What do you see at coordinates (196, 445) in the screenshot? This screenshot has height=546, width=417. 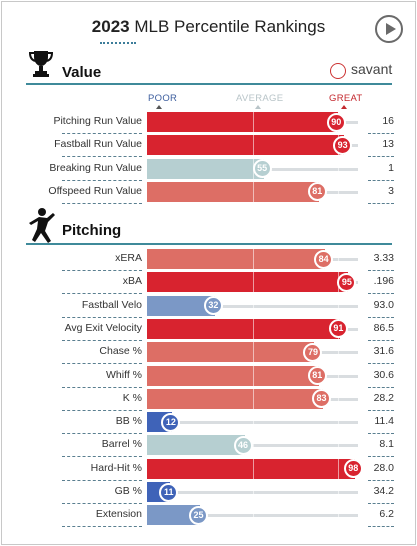 I see `percentile-bar-barrel` at bounding box center [196, 445].